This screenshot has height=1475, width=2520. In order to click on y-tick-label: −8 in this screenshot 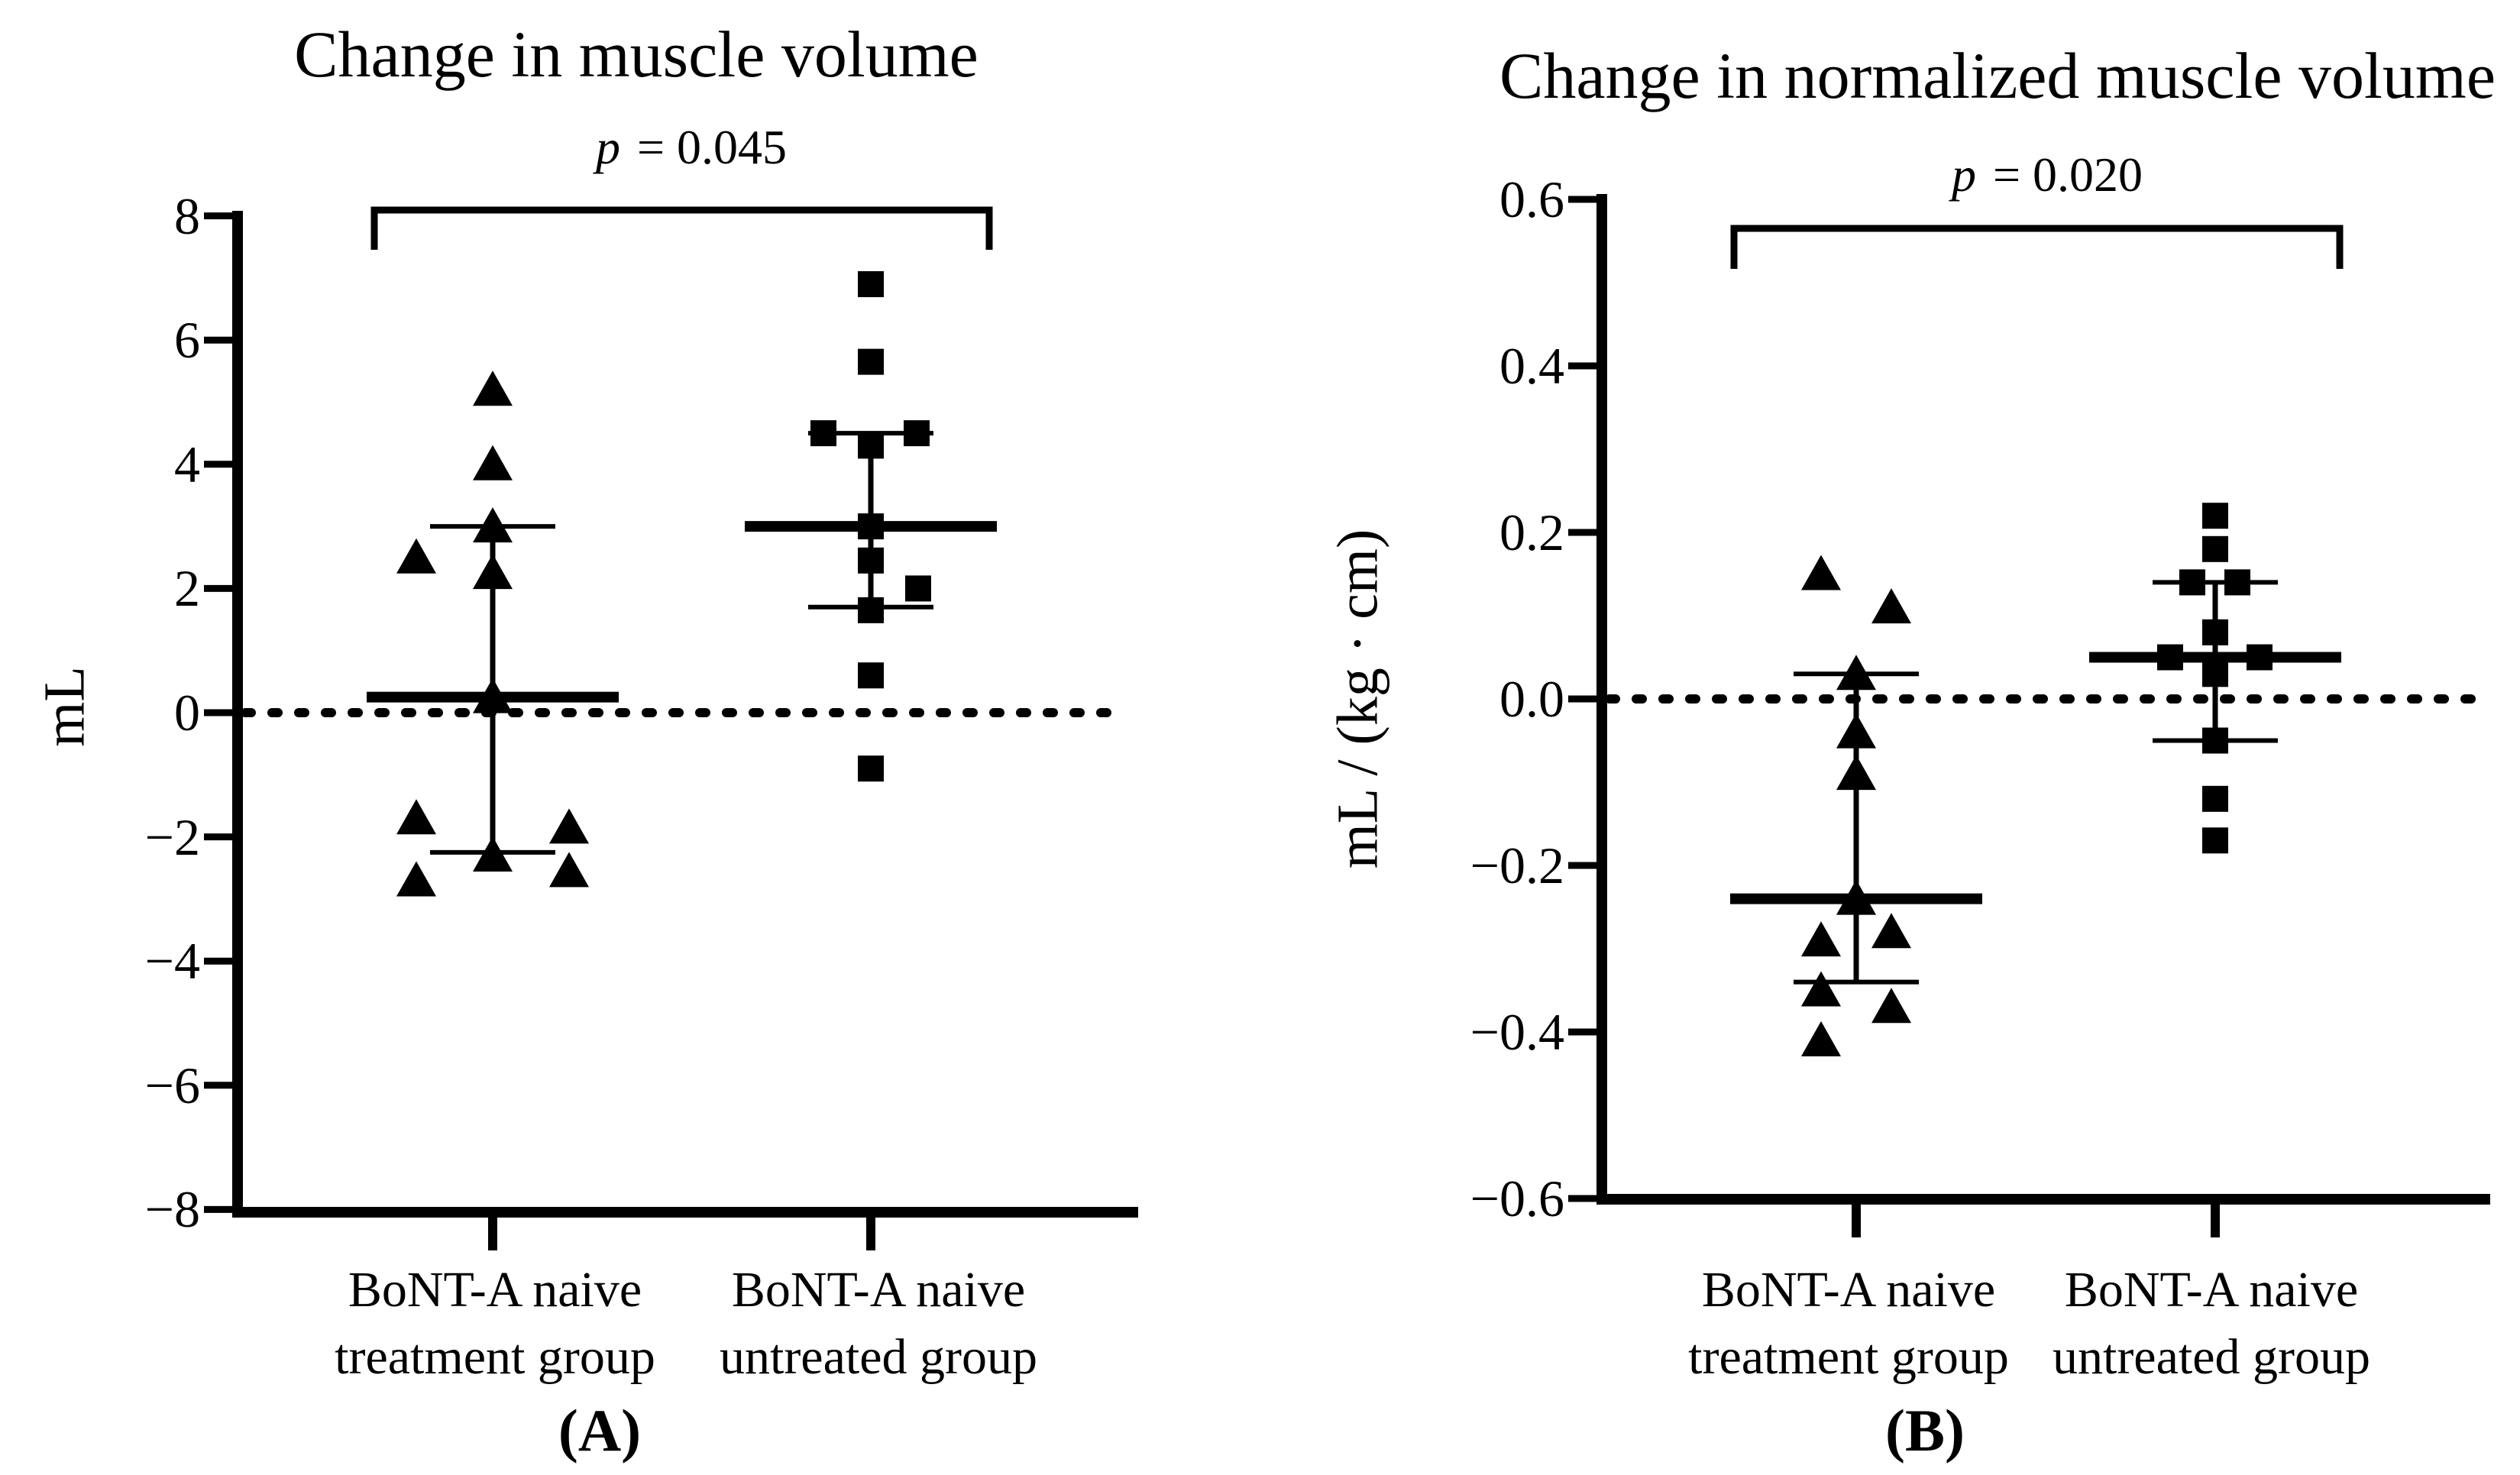, I will do `click(172, 1209)`.